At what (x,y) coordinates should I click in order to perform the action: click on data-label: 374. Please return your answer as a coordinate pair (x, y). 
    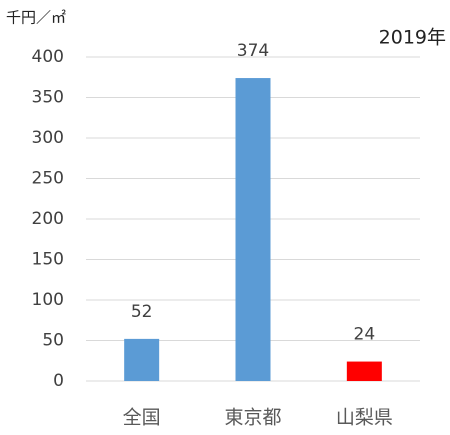
    Looking at the image, I should click on (253, 51).